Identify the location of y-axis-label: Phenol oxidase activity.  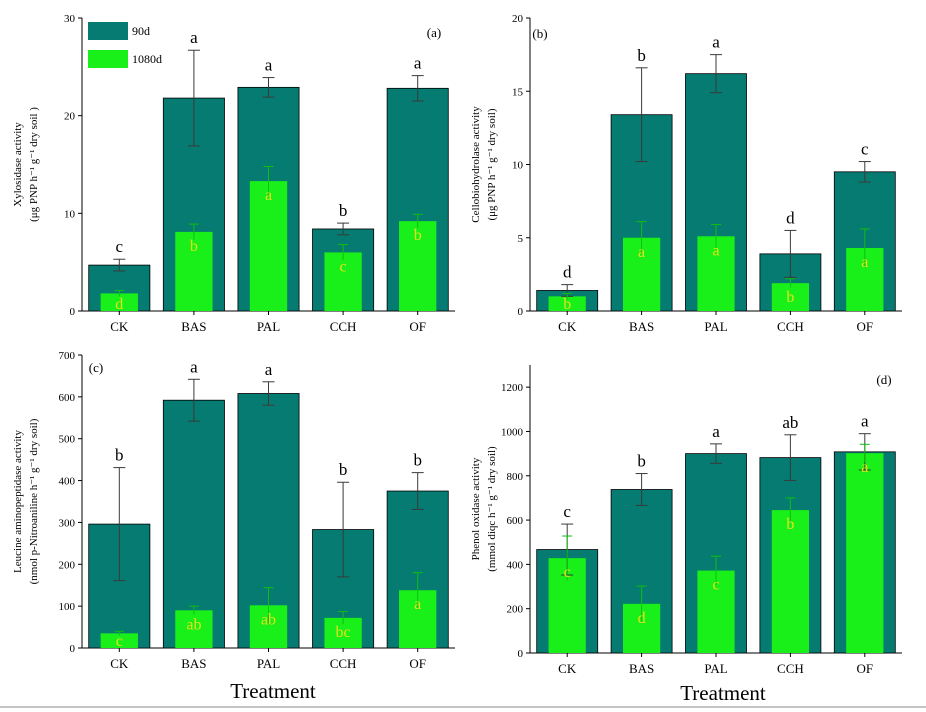
(476, 508).